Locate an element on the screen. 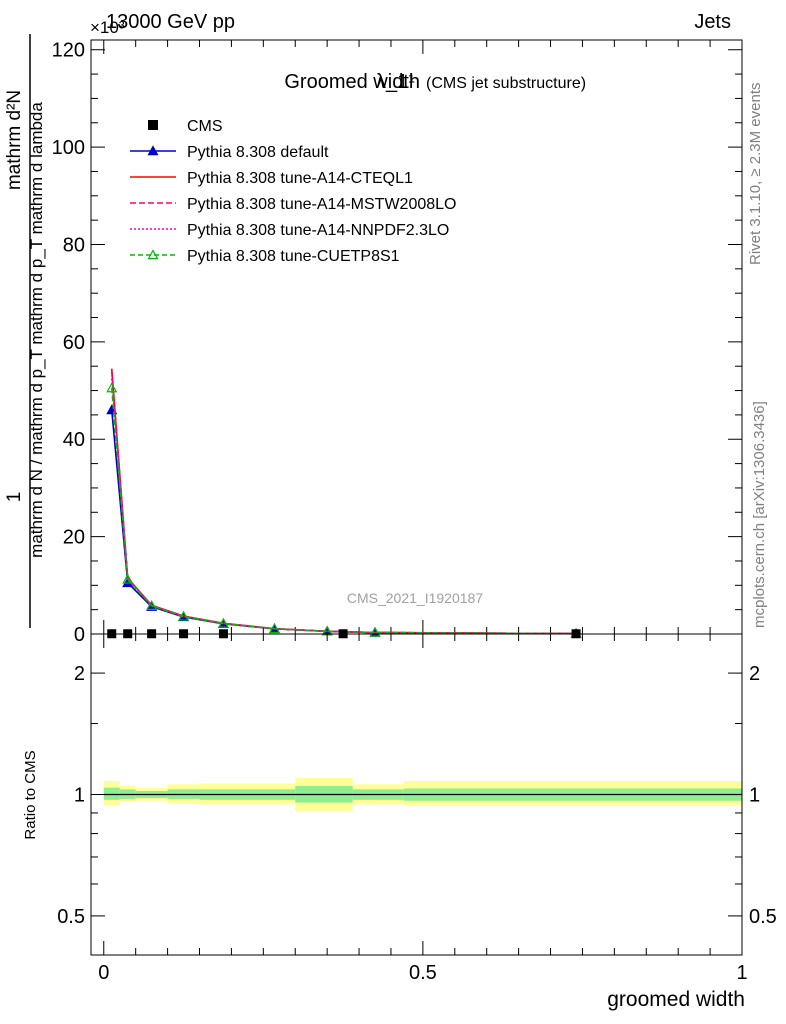  ratio-y-tick-label-right: 1 is located at coordinates (754, 796).